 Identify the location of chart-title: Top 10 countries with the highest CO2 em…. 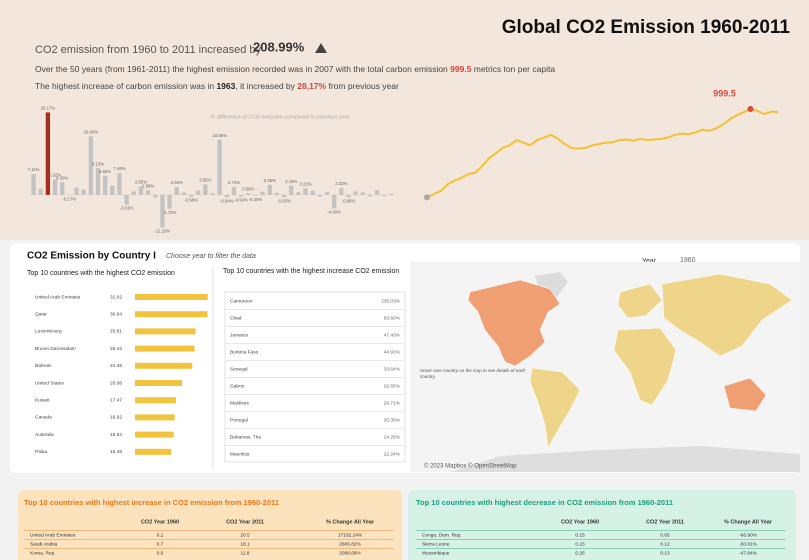
(101, 273).